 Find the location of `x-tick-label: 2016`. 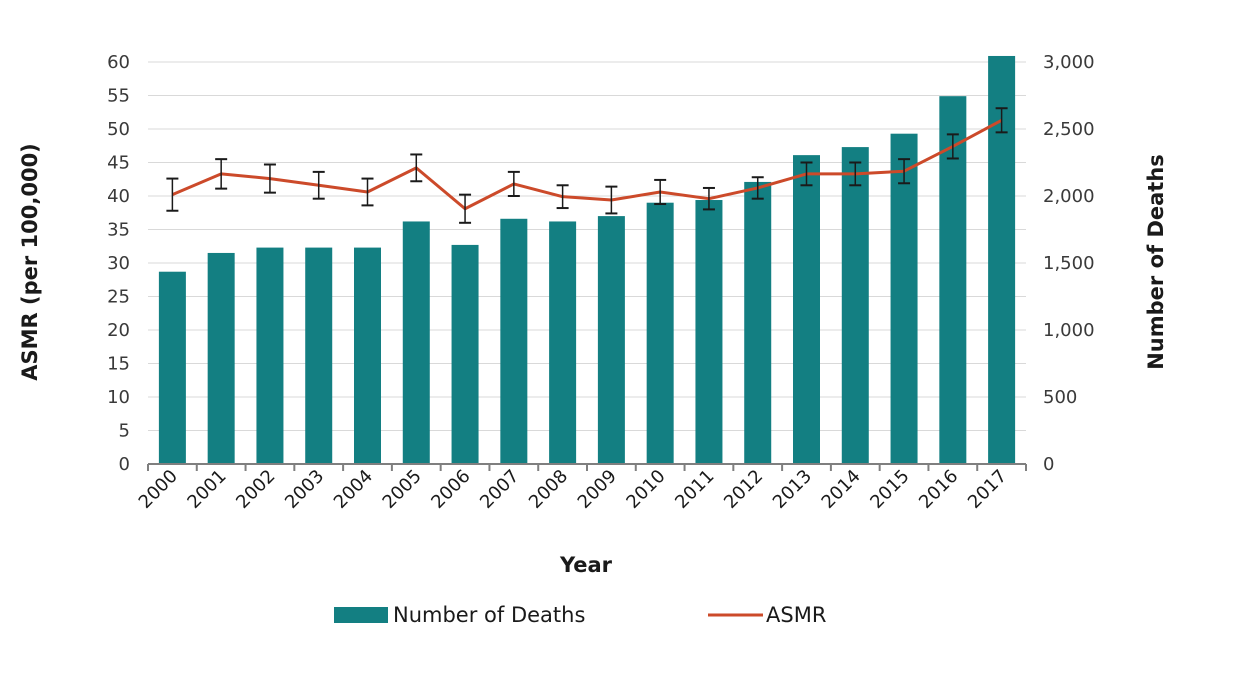

x-tick-label: 2016 is located at coordinates (938, 489).